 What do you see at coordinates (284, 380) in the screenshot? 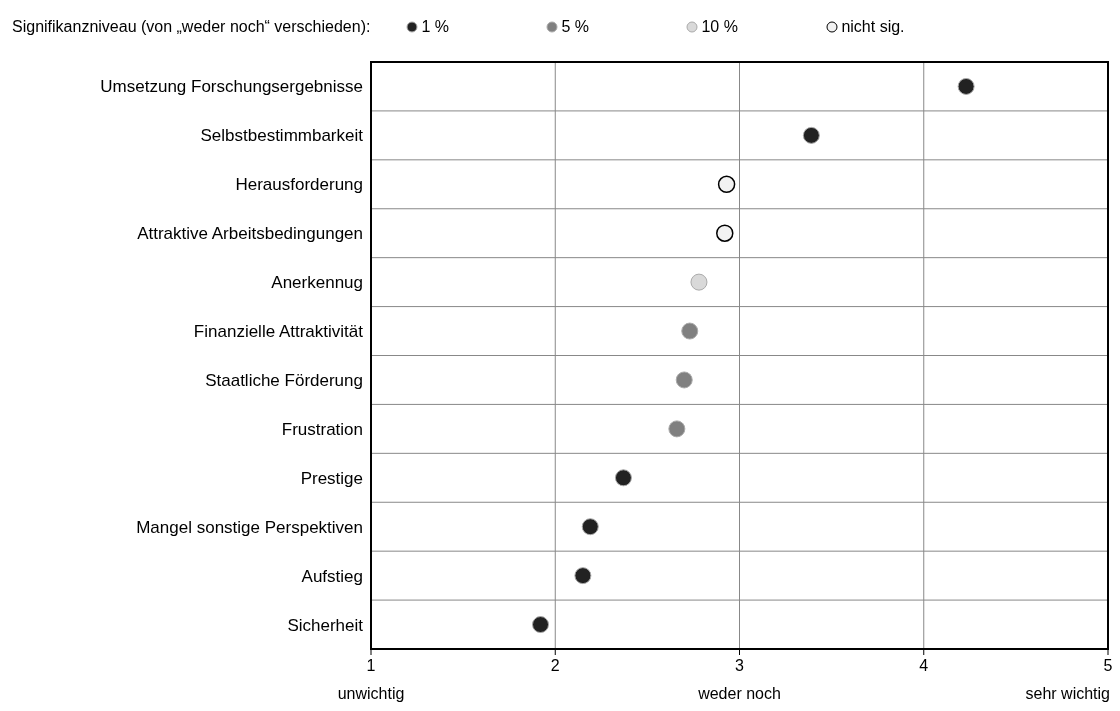
I see `y-tick-label: Staatliche Förderung` at bounding box center [284, 380].